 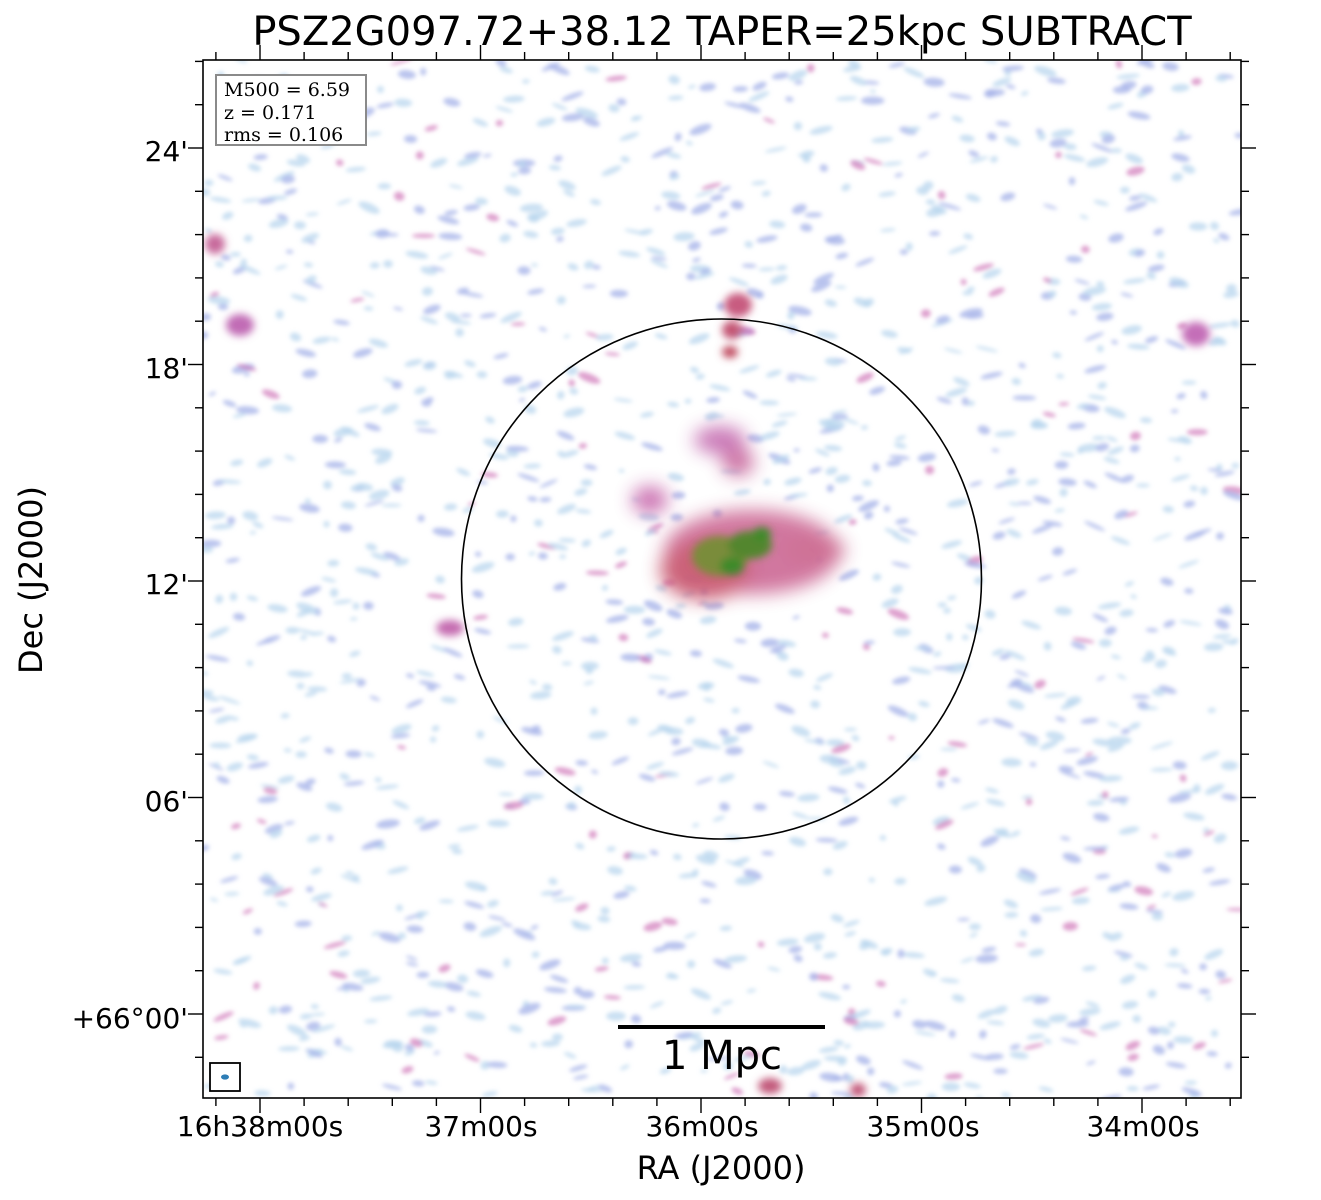 What do you see at coordinates (722, 1056) in the screenshot?
I see `scale-bar-label: 1 Mpc` at bounding box center [722, 1056].